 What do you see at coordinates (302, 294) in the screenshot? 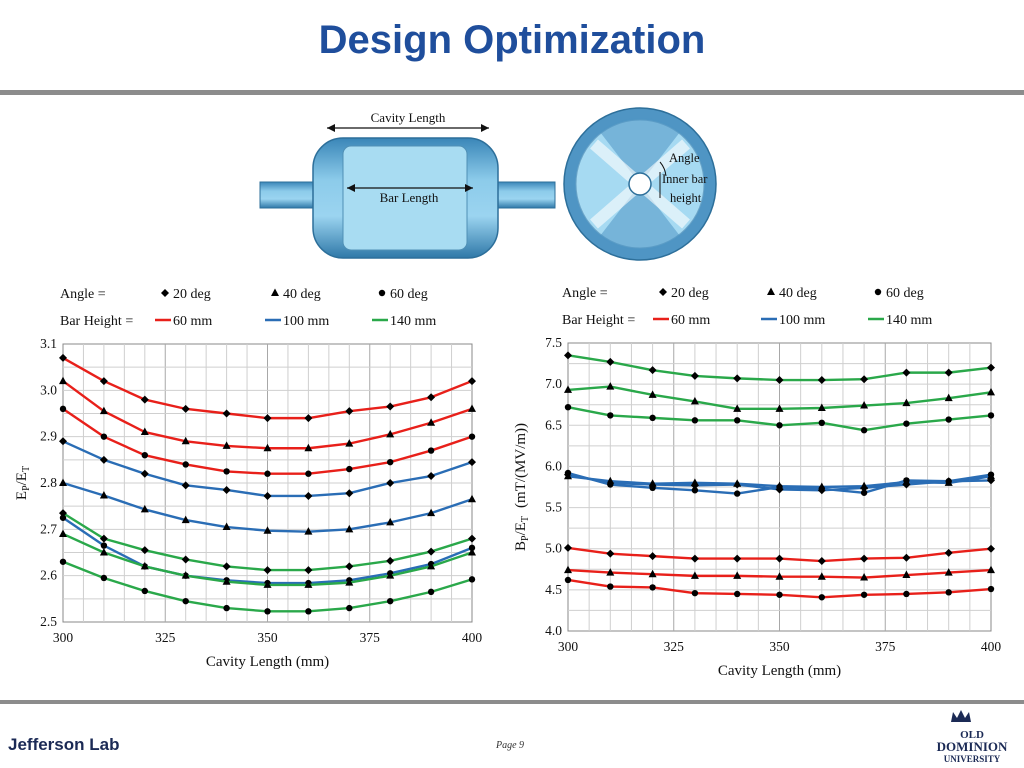
I see `legend-angle-2: 40 deg` at bounding box center [302, 294].